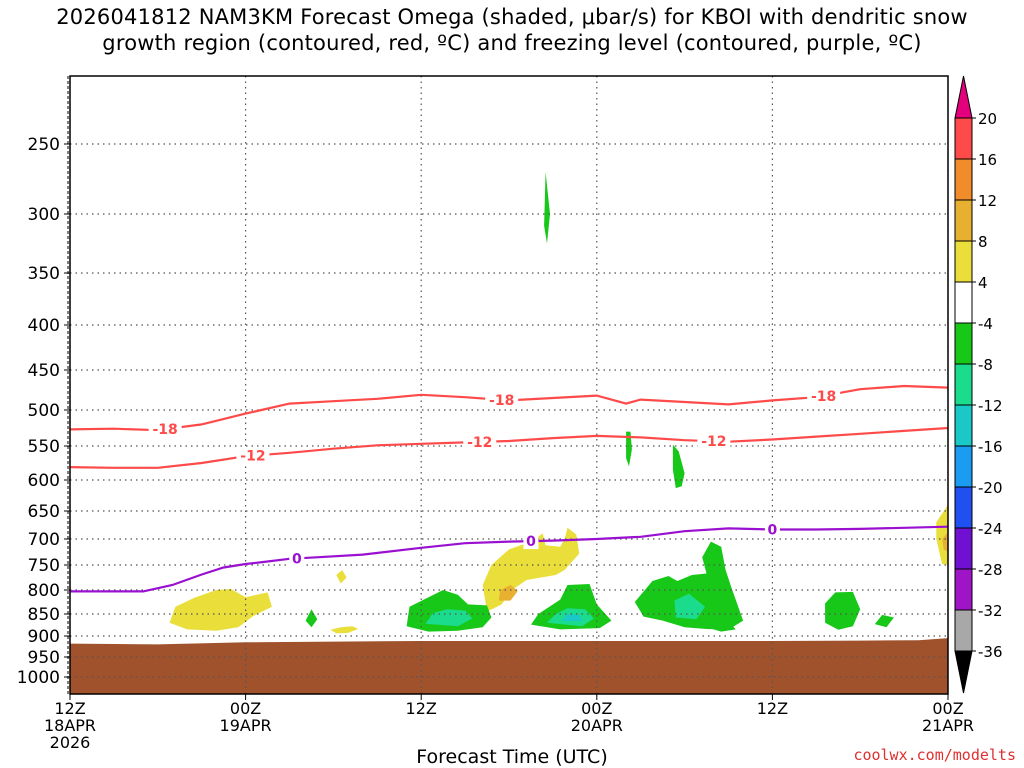 The height and width of the screenshot is (768, 1024). What do you see at coordinates (983, 283) in the screenshot?
I see `colorbar-label: 4` at bounding box center [983, 283].